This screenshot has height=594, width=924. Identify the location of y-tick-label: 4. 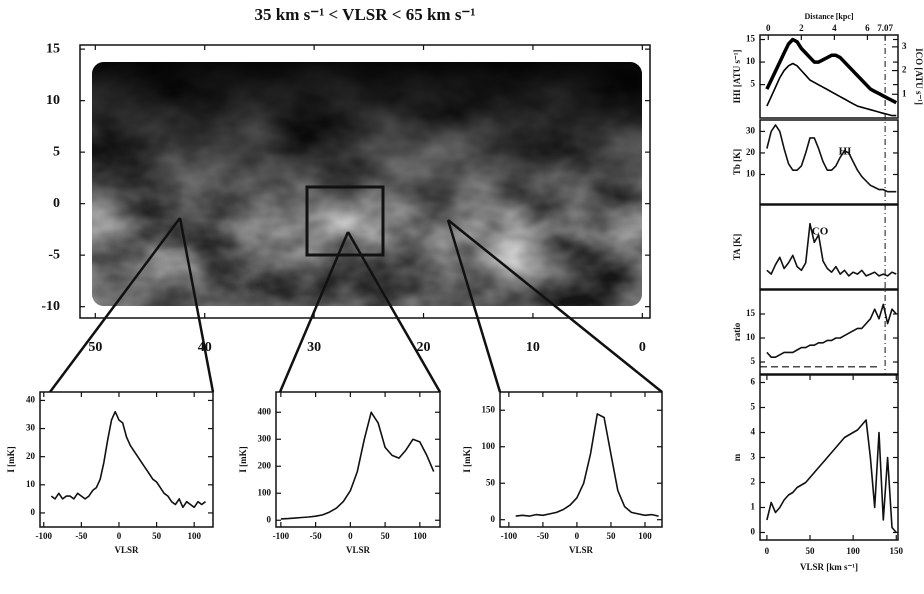
(753, 432).